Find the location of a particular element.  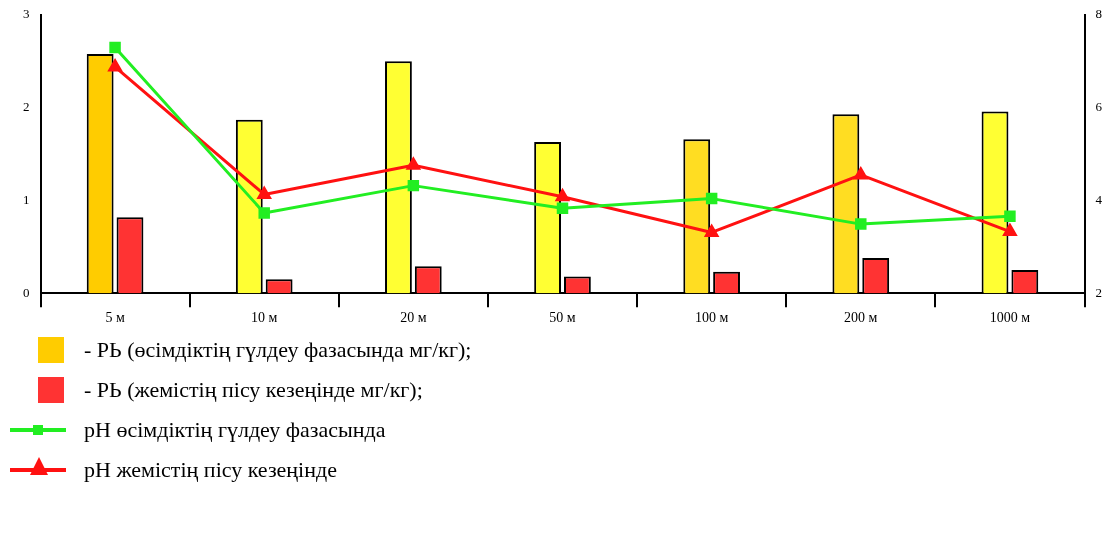

y-tick-label: 3 is located at coordinates (26, 14).